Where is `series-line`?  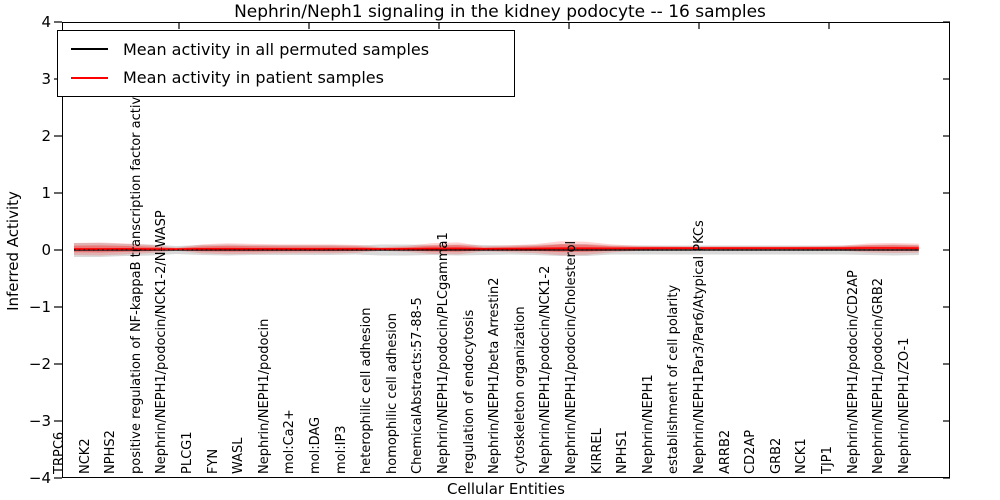 series-line is located at coordinates (496, 249).